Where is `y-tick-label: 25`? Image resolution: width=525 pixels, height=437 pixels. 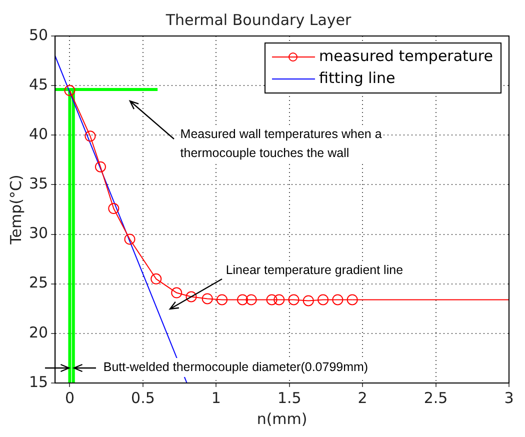
y-tick-label: 25 is located at coordinates (38, 283).